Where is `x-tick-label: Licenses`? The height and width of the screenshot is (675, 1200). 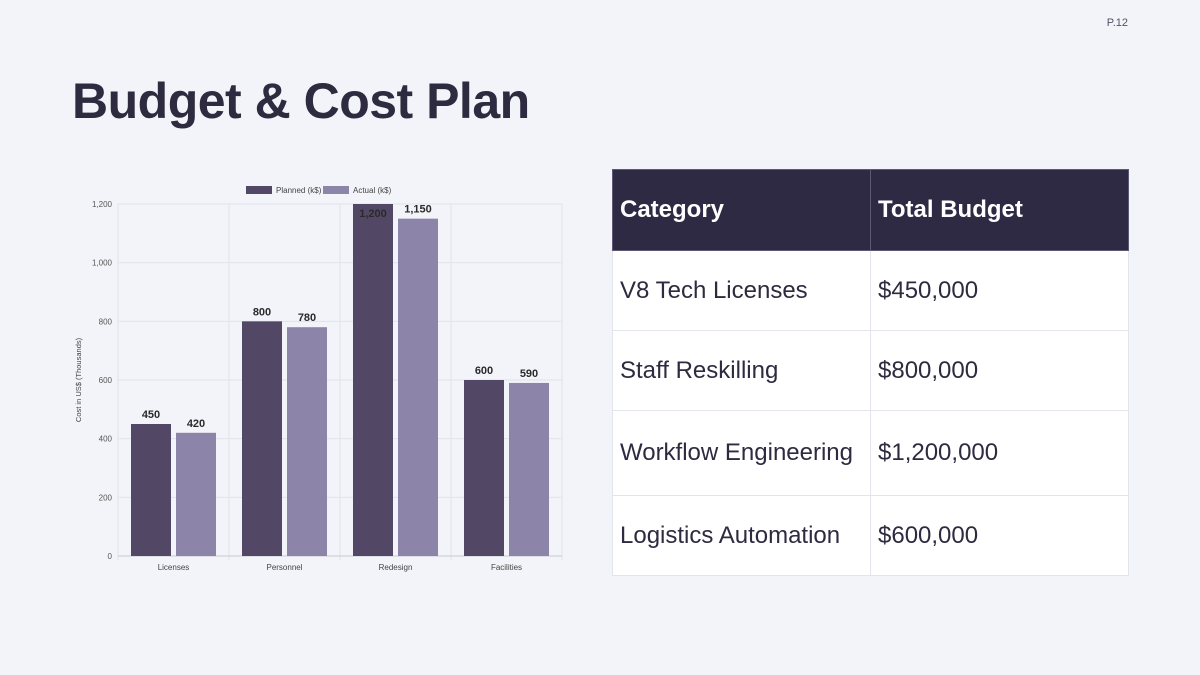 x-tick-label: Licenses is located at coordinates (174, 567).